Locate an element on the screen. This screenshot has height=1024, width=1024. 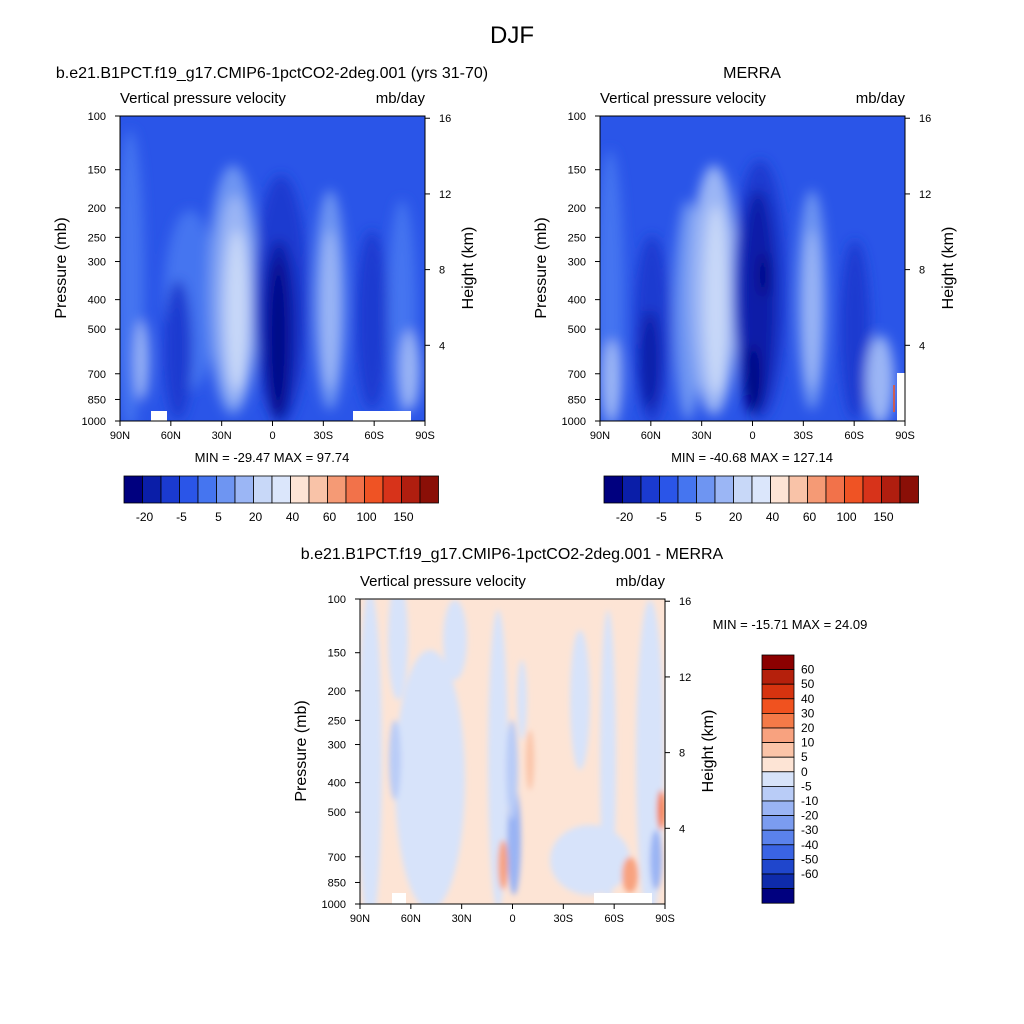
panel-obs-units: mb/day is located at coordinates (881, 98).